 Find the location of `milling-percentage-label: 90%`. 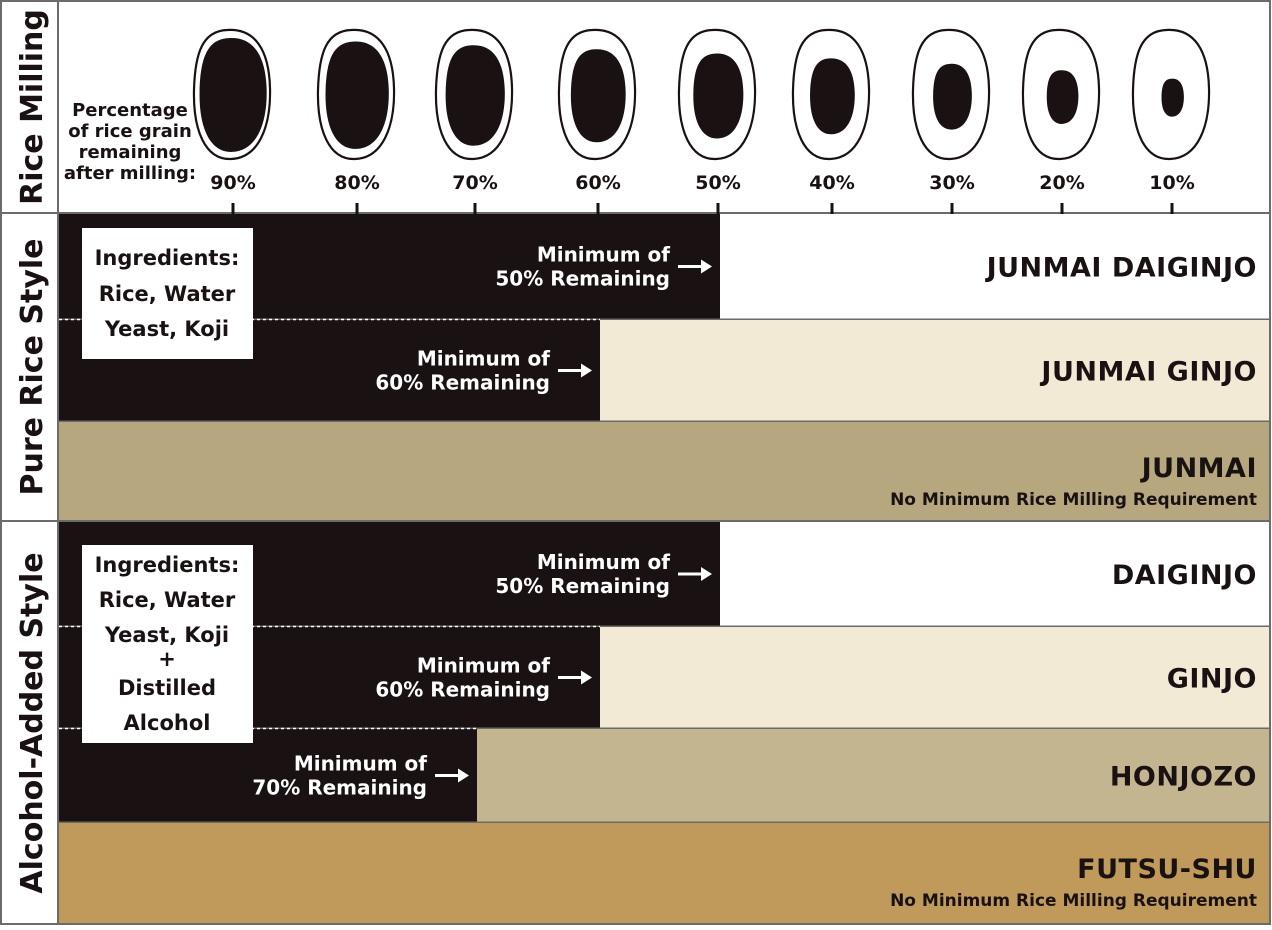

milling-percentage-label: 90% is located at coordinates (232, 183).